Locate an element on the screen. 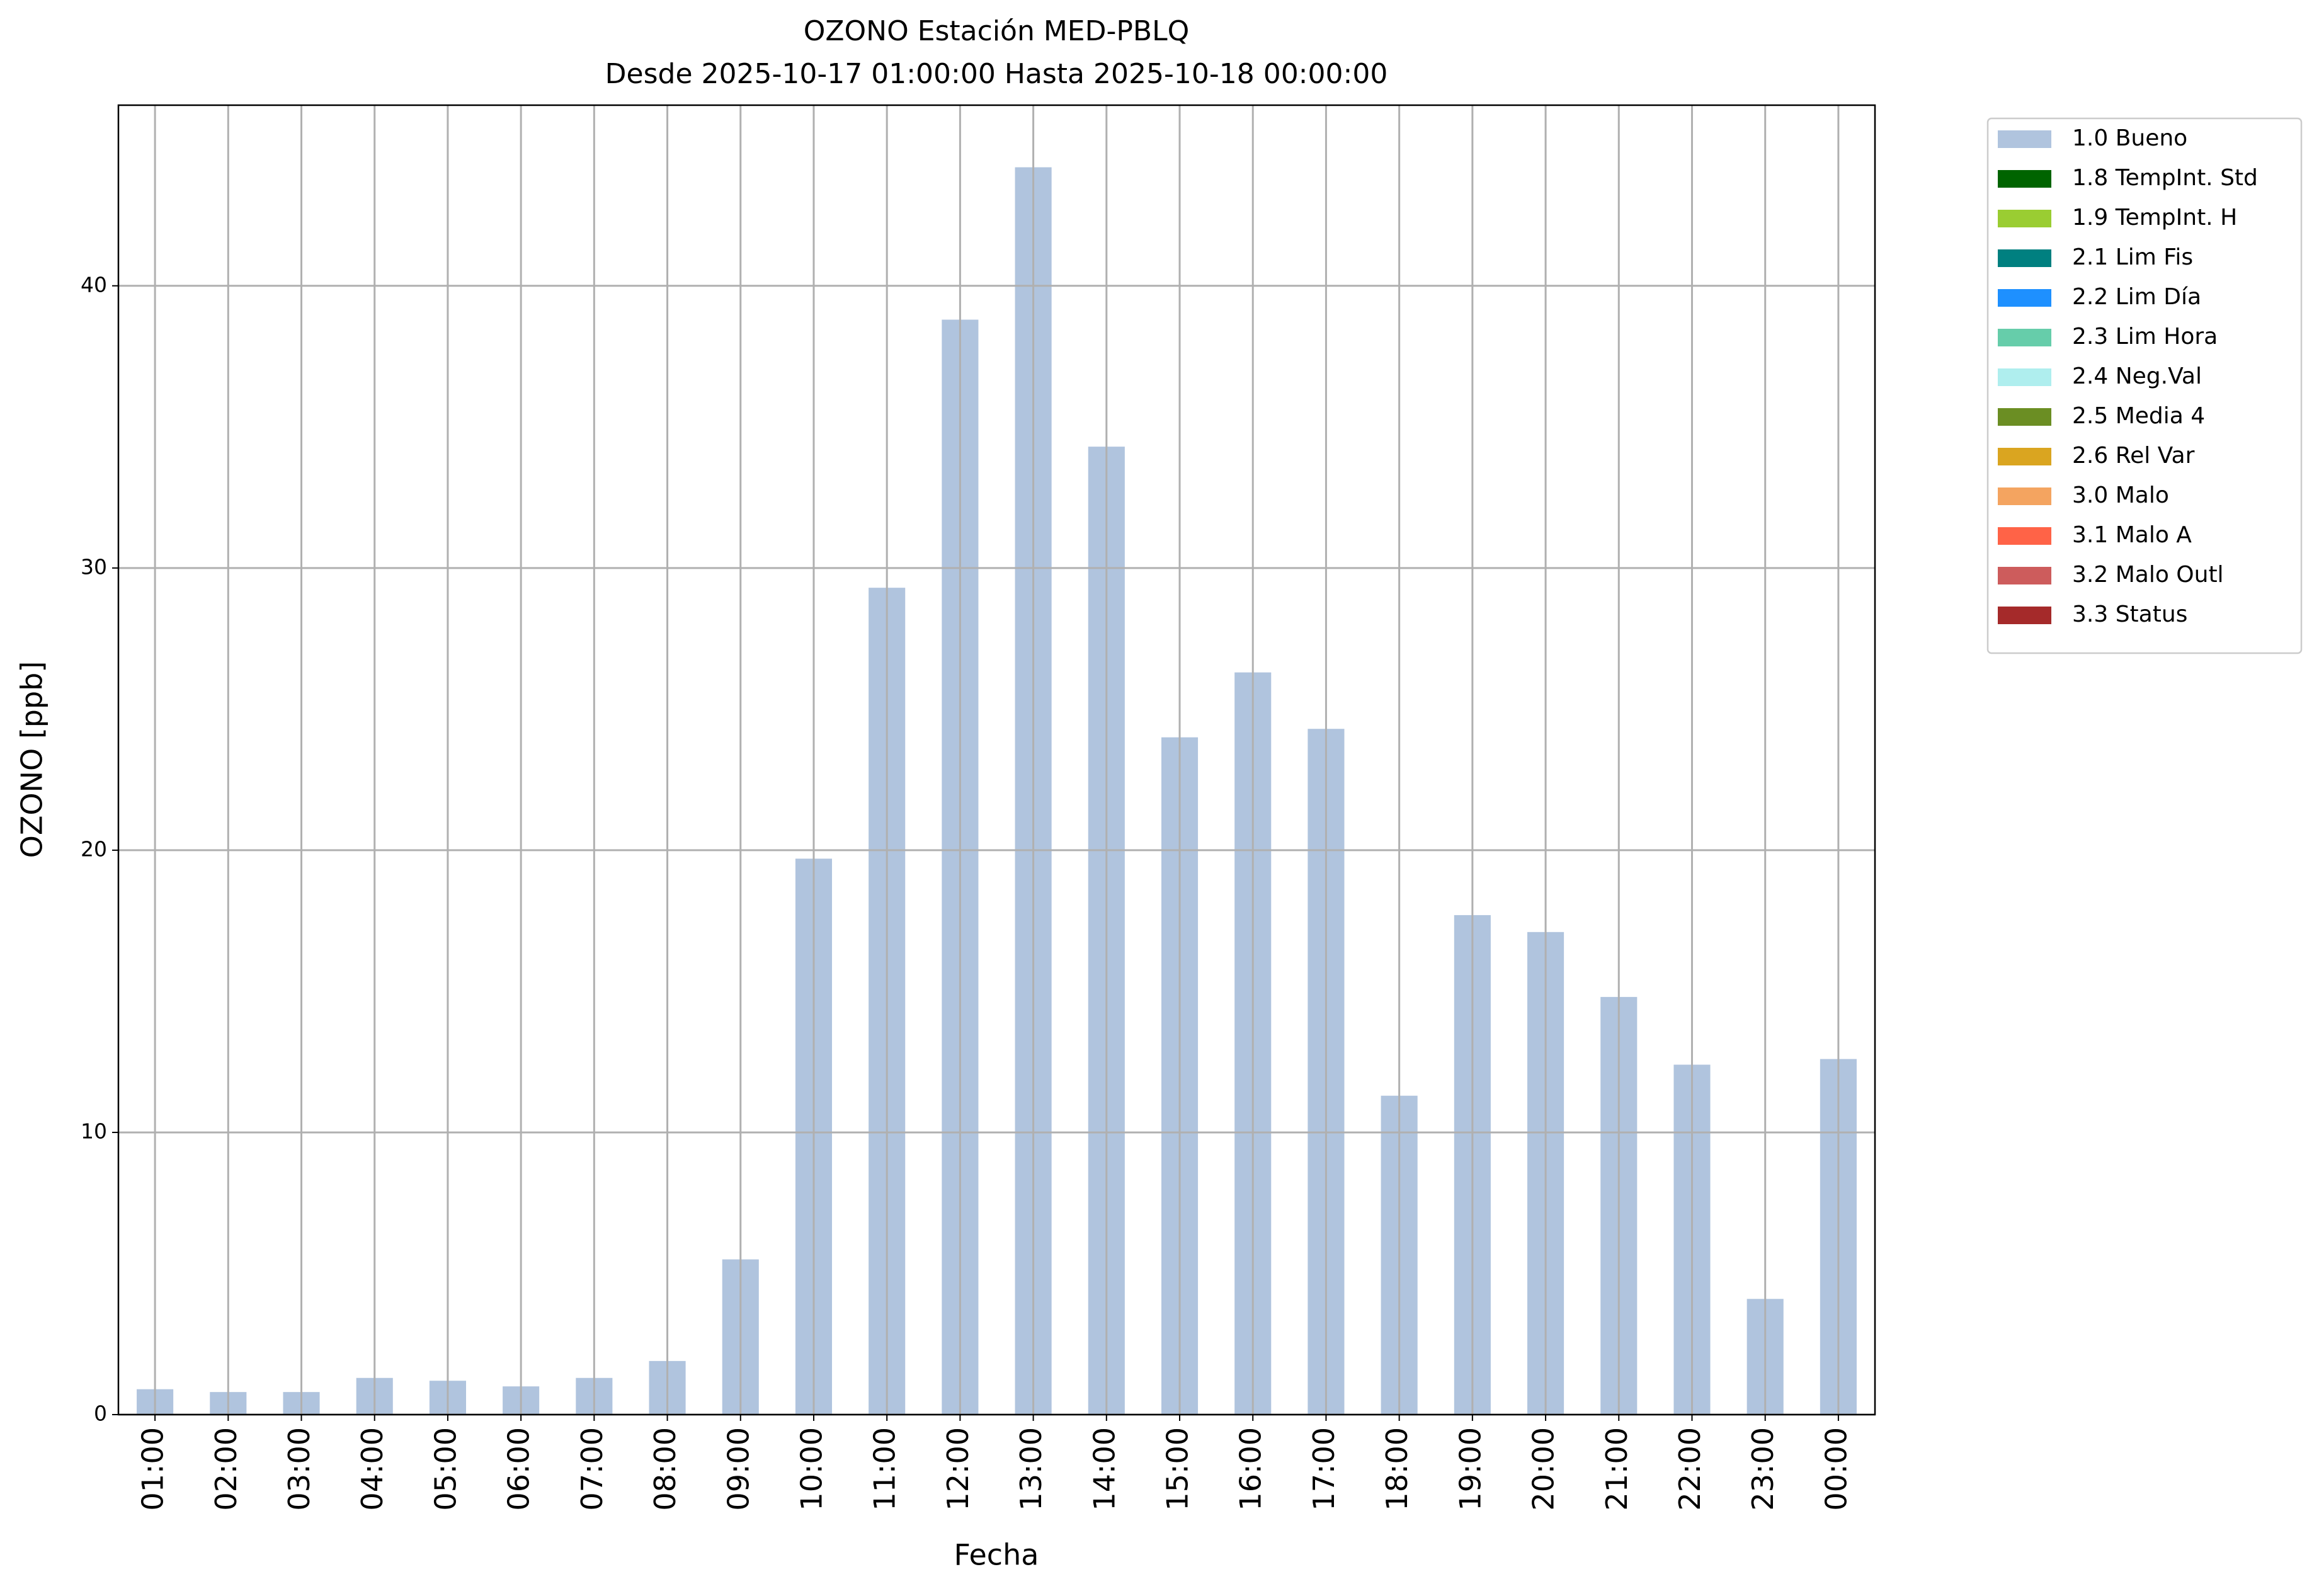 The image size is (2319, 1596). legend-label: 2.6 Rel Var is located at coordinates (2133, 456).